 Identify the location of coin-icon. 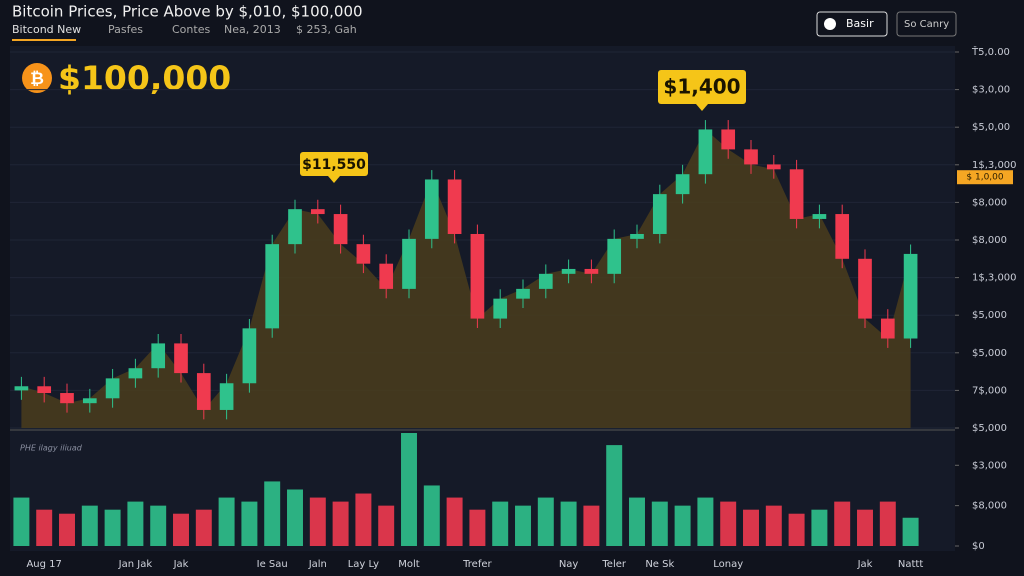
(37, 78).